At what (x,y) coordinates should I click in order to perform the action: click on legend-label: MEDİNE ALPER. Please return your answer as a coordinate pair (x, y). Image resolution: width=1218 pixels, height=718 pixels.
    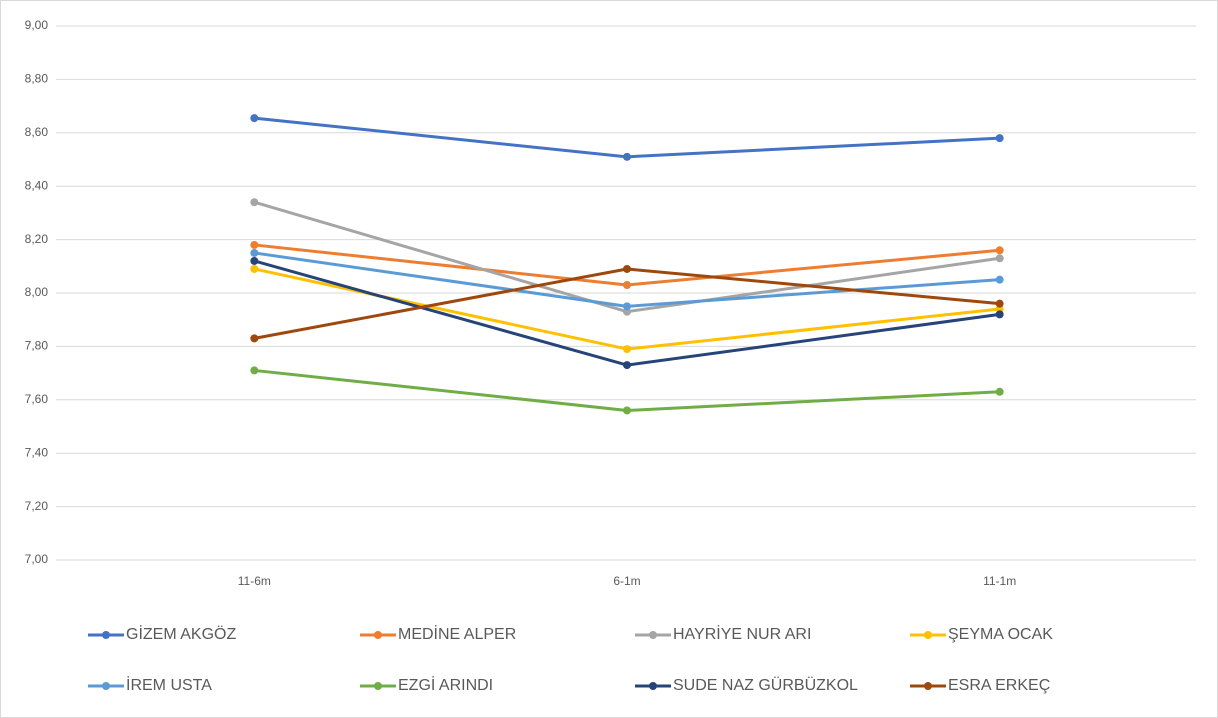
    Looking at the image, I should click on (457, 633).